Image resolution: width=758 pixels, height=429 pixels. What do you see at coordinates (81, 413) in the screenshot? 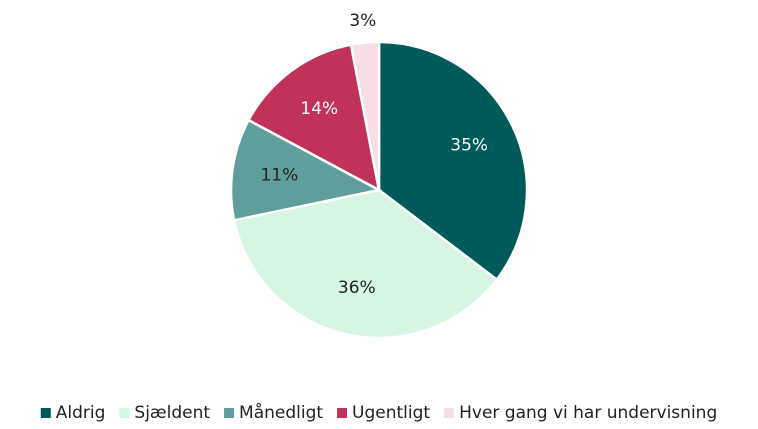
I see `legend-label: Aldrig` at bounding box center [81, 413].